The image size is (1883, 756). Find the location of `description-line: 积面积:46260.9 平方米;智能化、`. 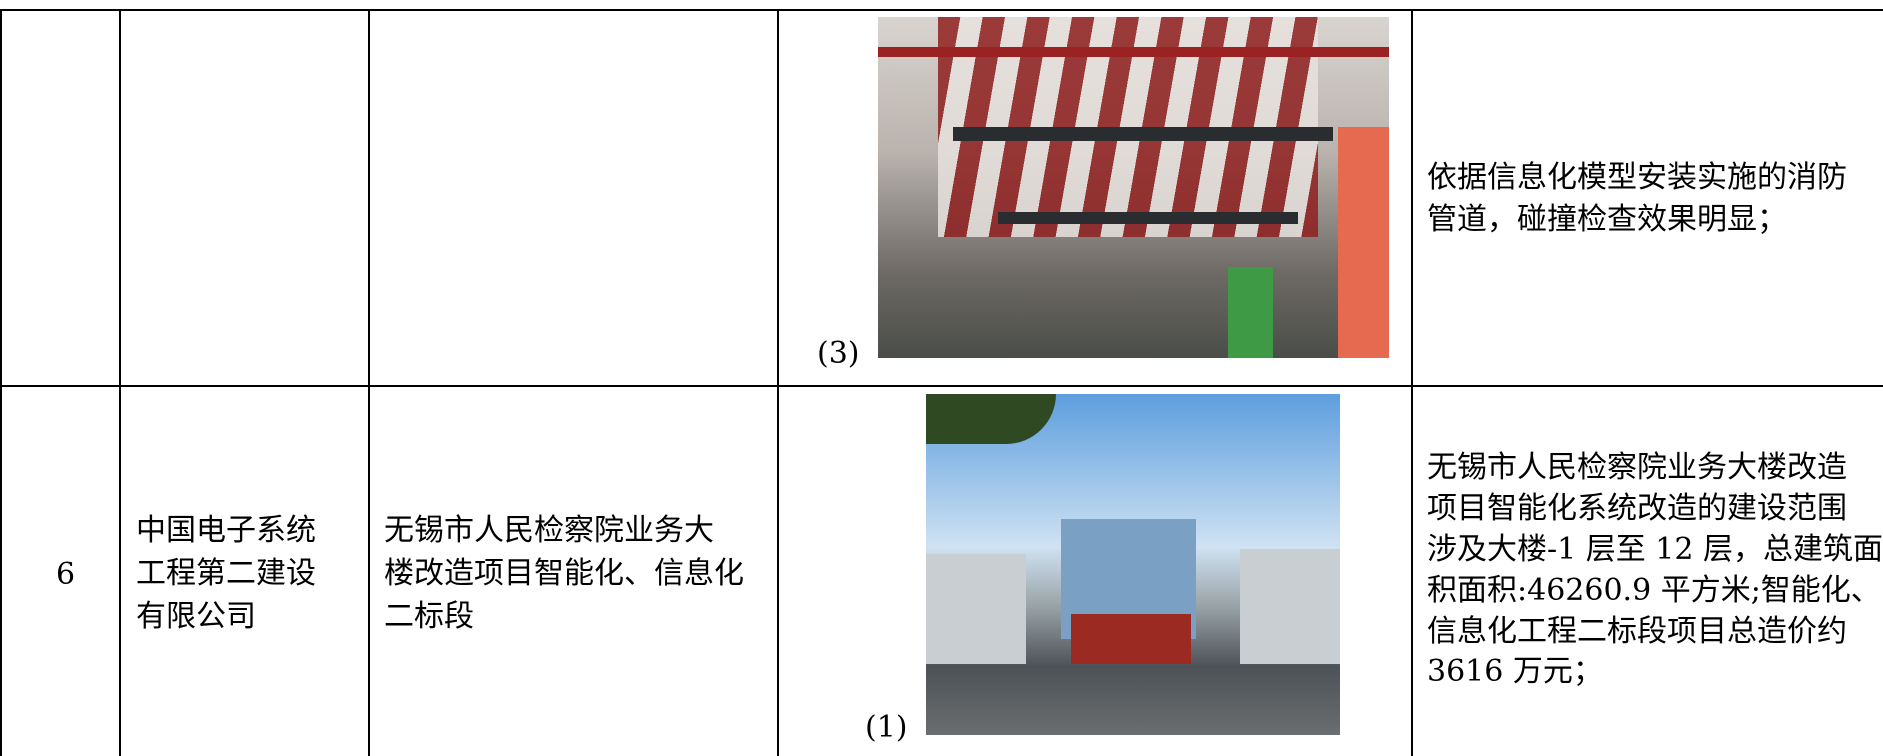

description-line: 积面积:46260.9 平方米;智能化、 is located at coordinates (1654, 590).